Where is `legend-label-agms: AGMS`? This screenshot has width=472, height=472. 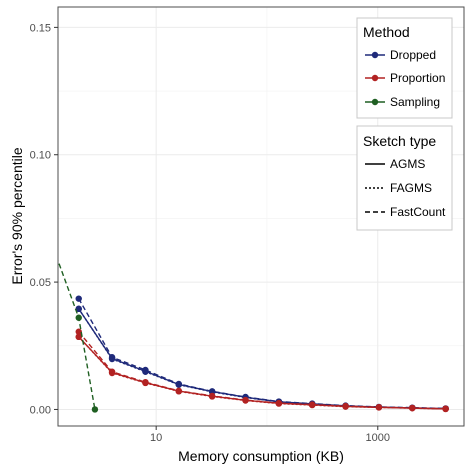 legend-label-agms: AGMS is located at coordinates (407, 164).